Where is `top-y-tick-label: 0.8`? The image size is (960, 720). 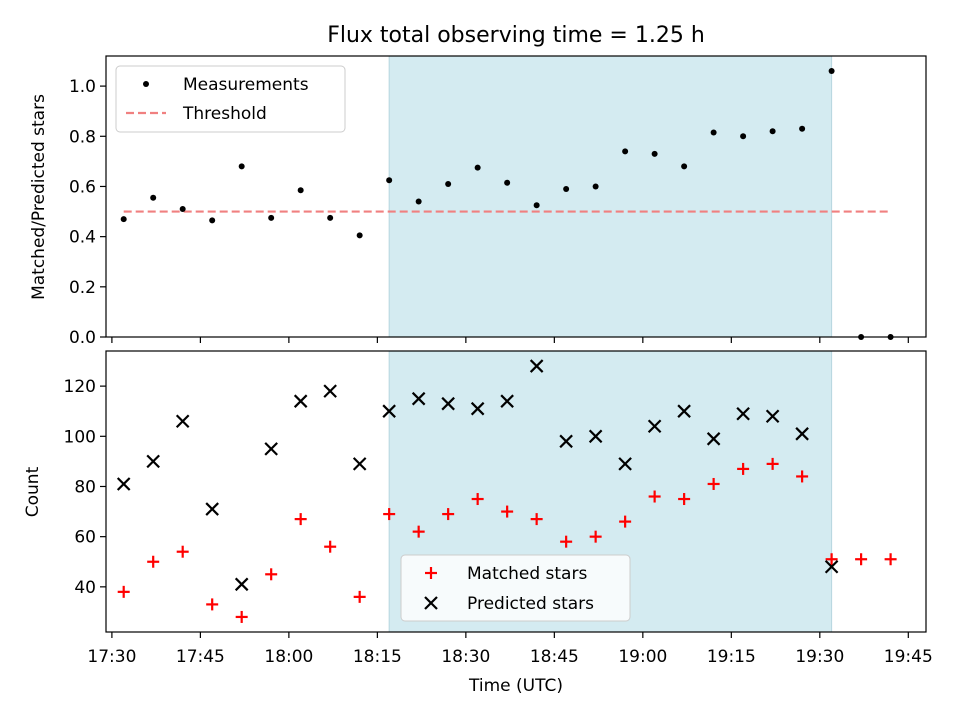
top-y-tick-label: 0.8 is located at coordinates (82, 137).